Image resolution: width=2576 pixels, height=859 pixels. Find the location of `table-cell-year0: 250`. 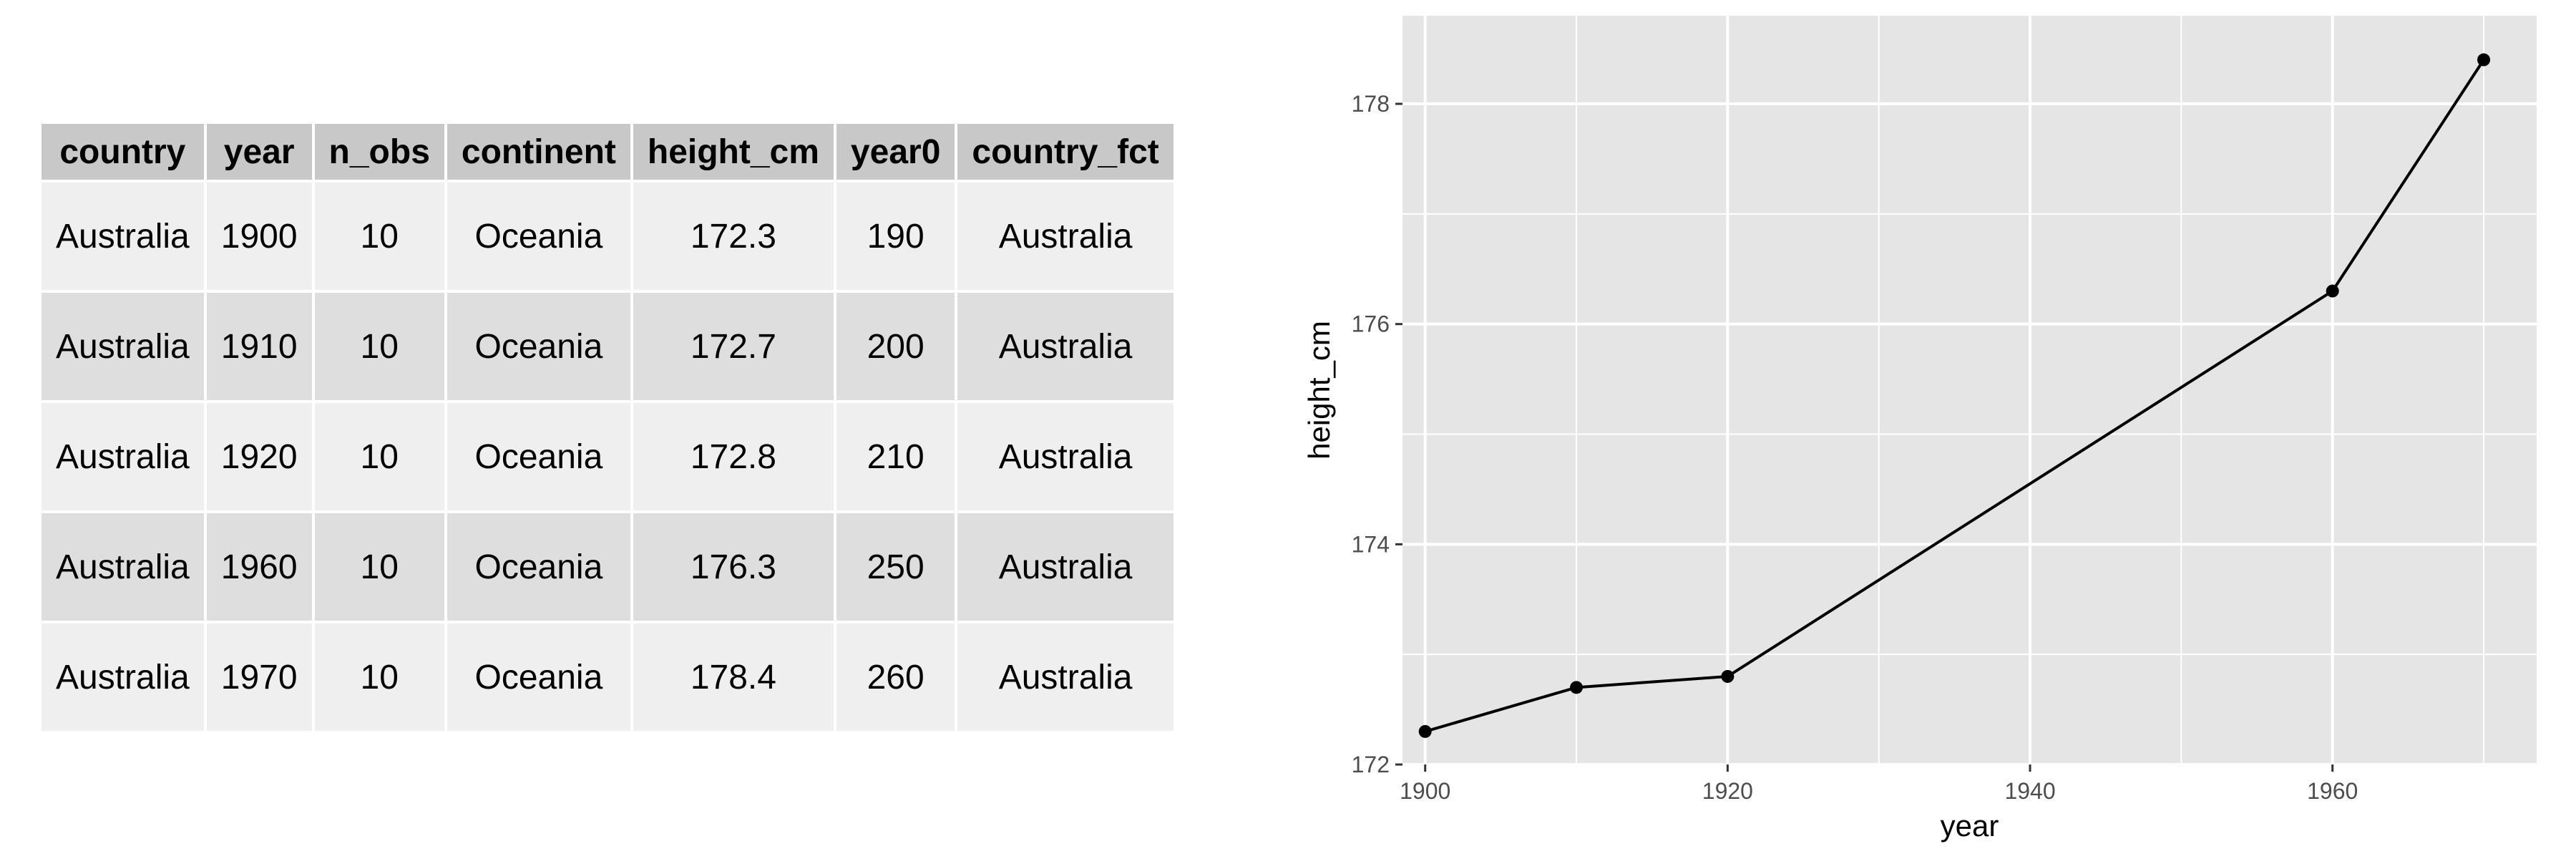

table-cell-year0: 250 is located at coordinates (895, 567).